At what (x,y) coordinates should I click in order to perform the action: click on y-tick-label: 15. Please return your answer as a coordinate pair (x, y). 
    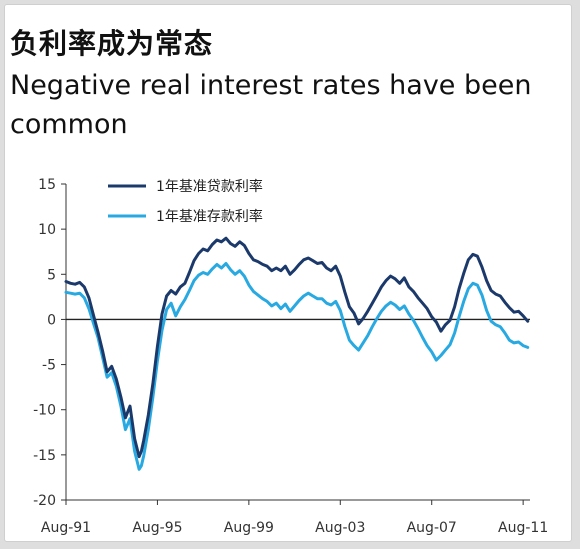
    Looking at the image, I should click on (47, 185).